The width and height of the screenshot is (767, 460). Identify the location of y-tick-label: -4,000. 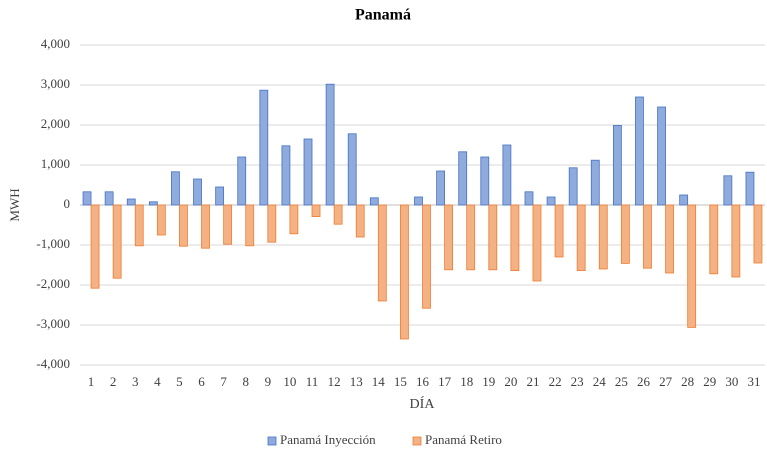
(53, 363).